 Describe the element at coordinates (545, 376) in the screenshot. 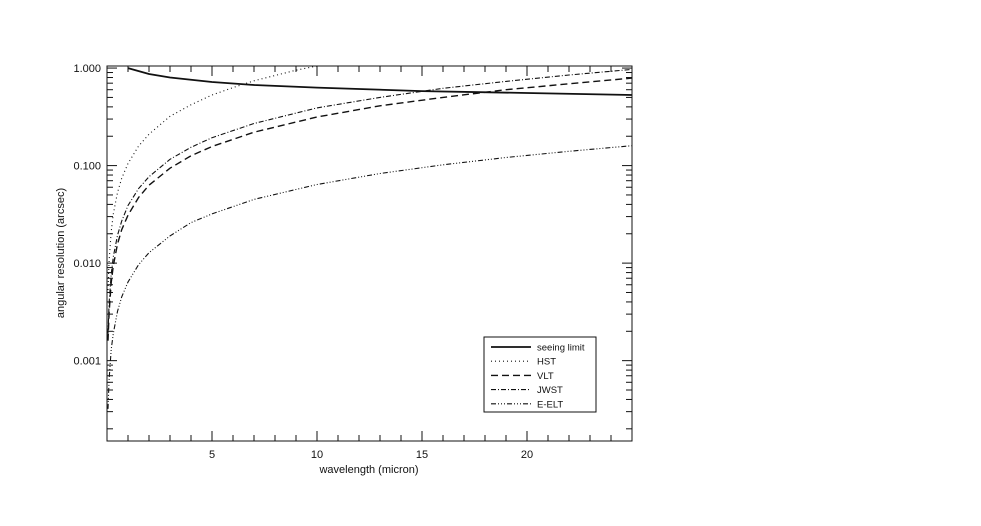

I see `legend-label: VLT` at that location.